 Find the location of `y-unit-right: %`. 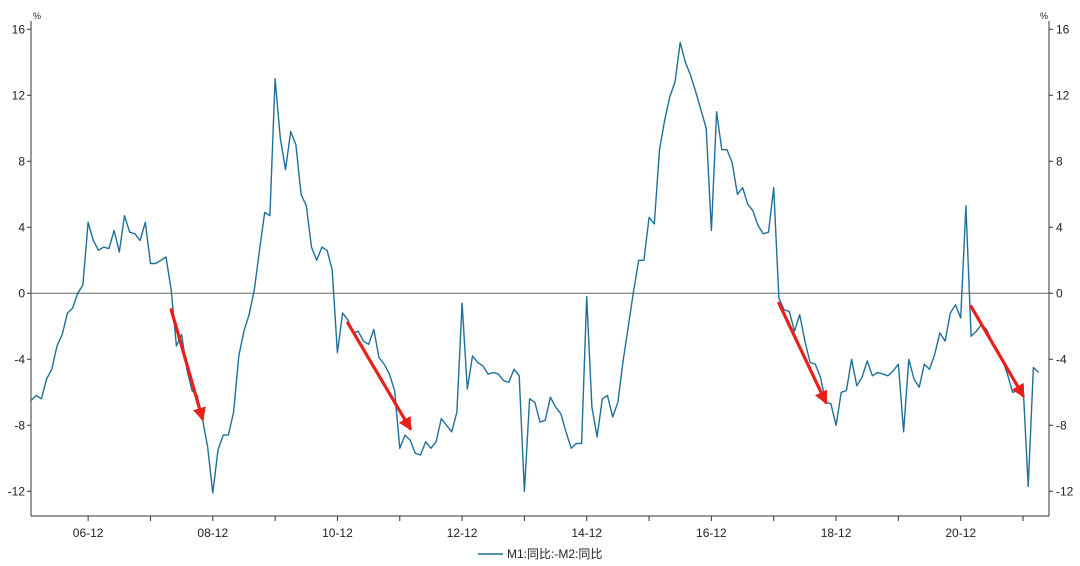

y-unit-right: % is located at coordinates (1044, 16).